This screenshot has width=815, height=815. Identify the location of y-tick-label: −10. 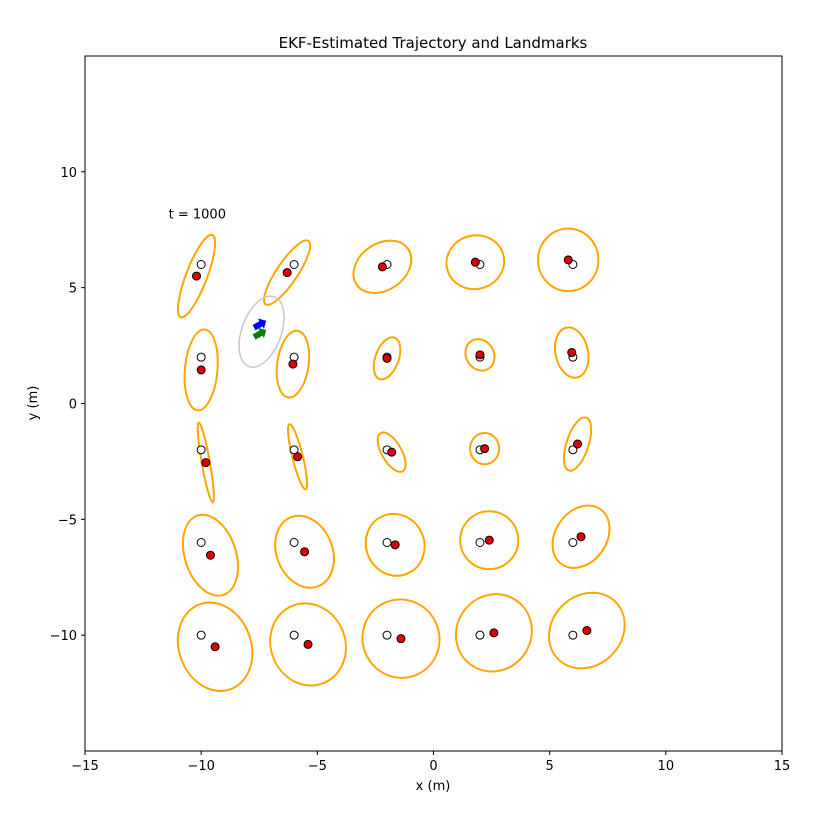
(63, 636).